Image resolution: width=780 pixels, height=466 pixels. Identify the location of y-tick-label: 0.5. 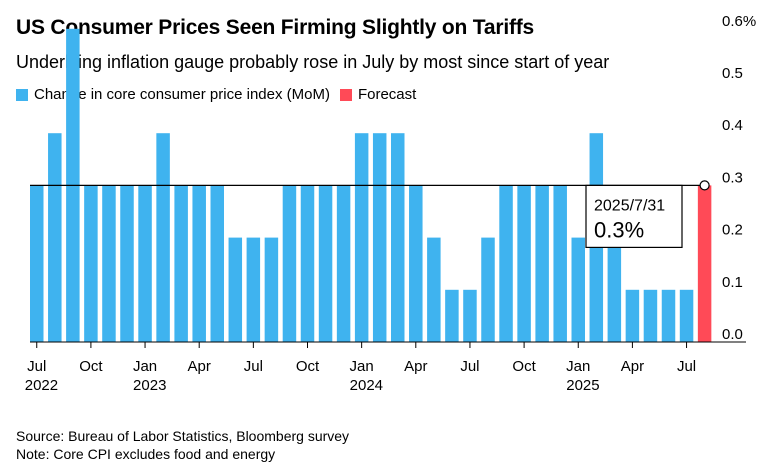
(732, 73).